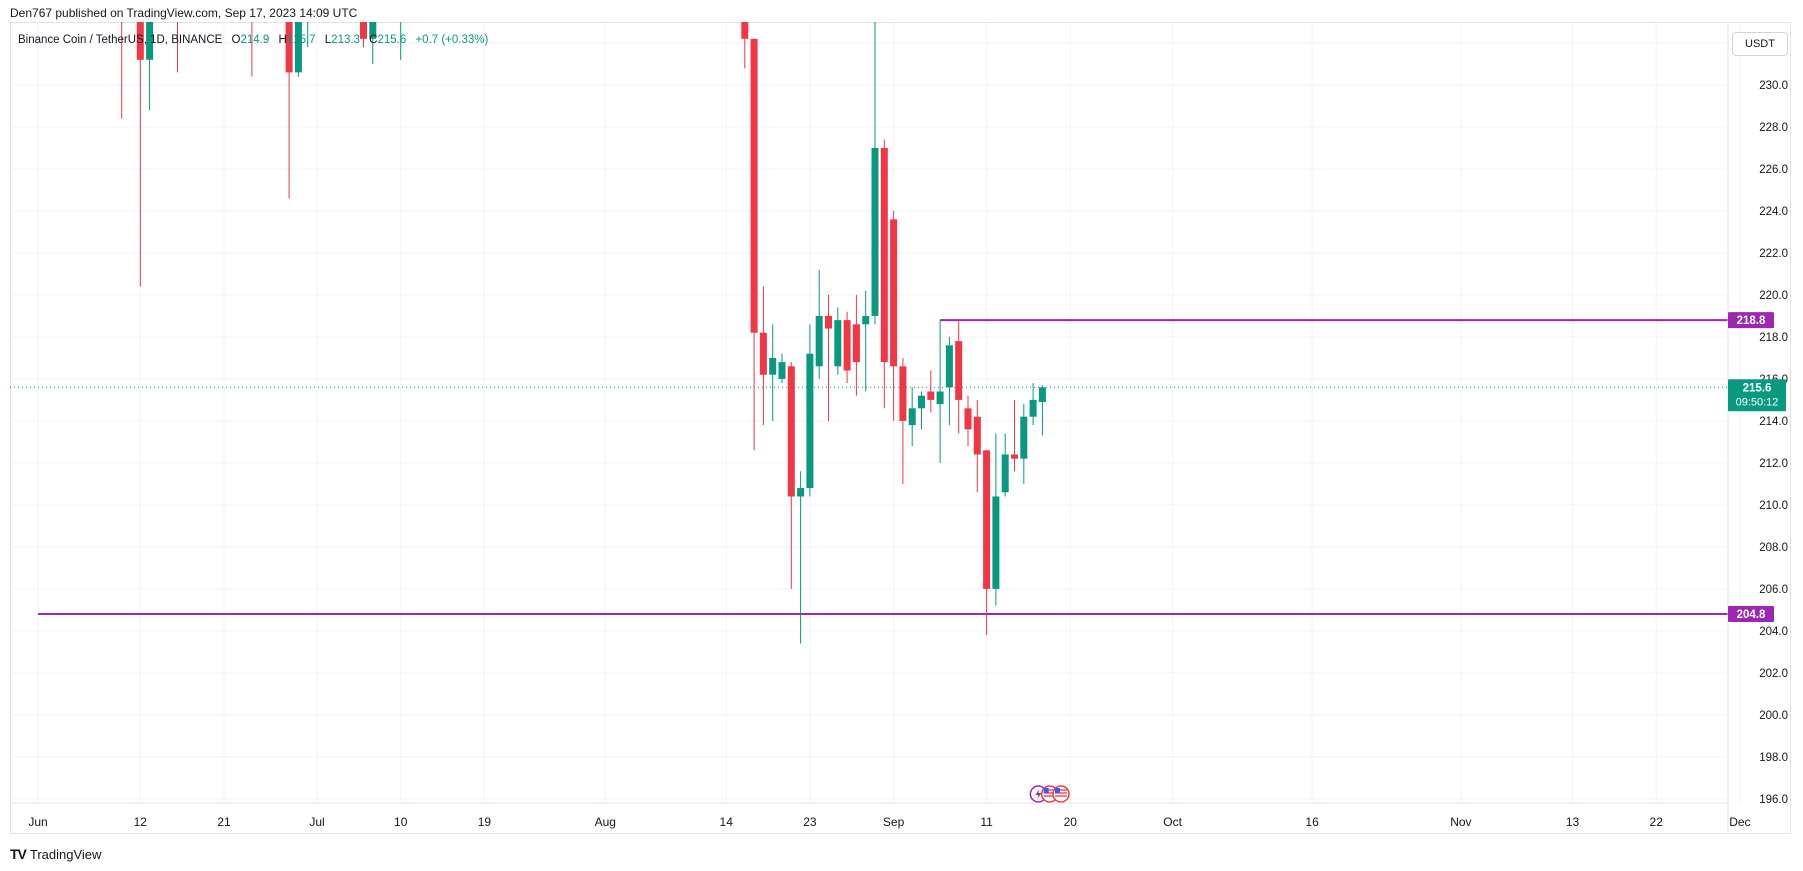 The height and width of the screenshot is (871, 1803). What do you see at coordinates (1460, 822) in the screenshot?
I see `time-tick-label: Nov` at bounding box center [1460, 822].